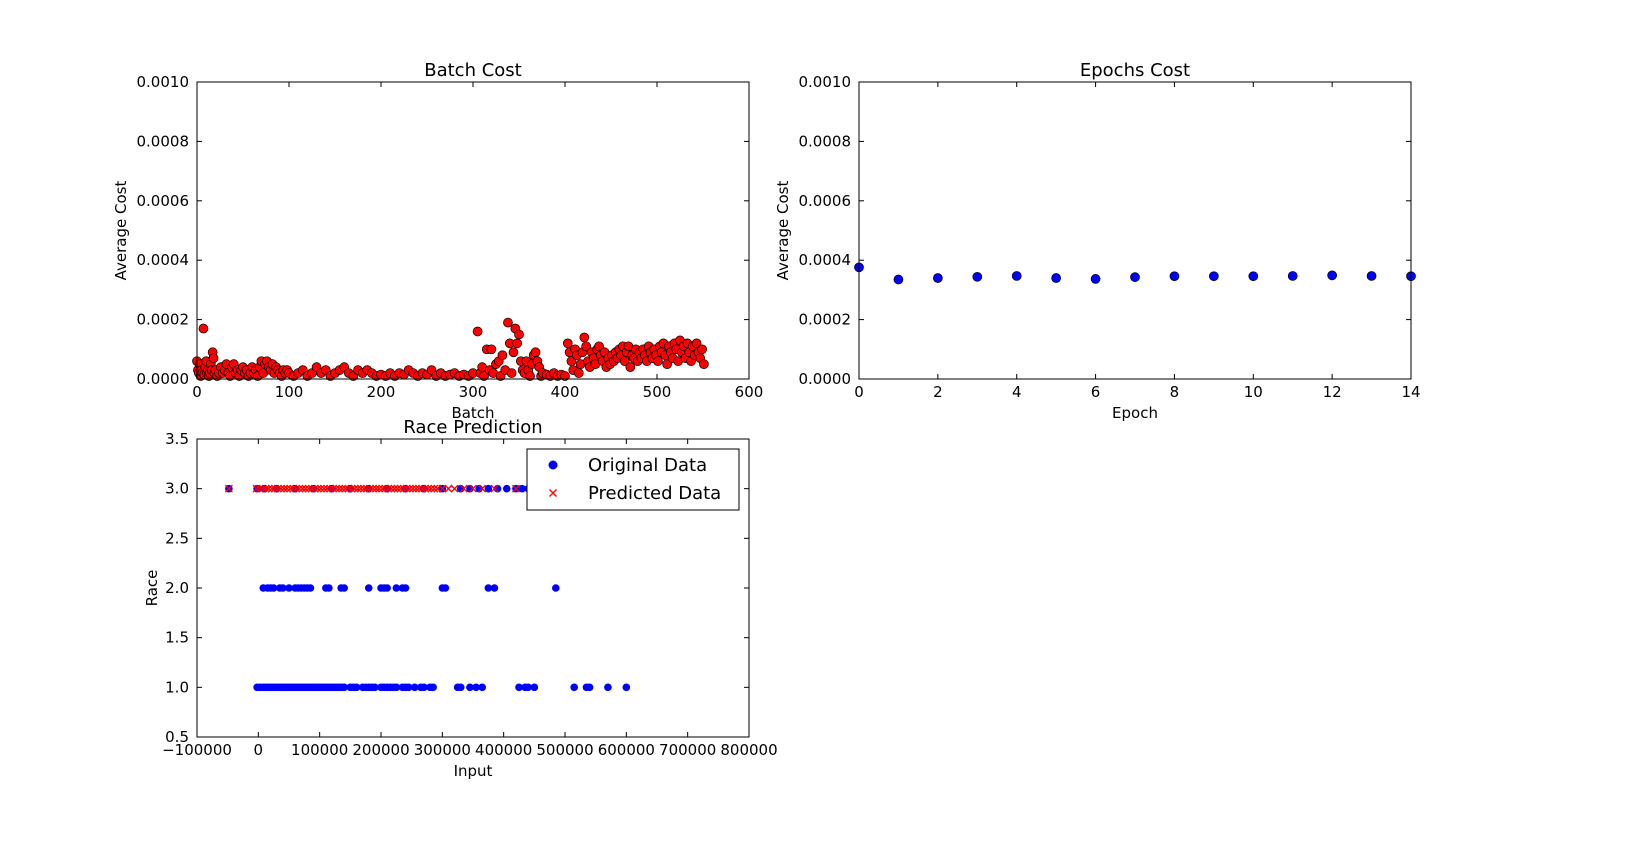 The image size is (1636, 856). I want to click on x-axis-label: Batch, so click(472, 413).